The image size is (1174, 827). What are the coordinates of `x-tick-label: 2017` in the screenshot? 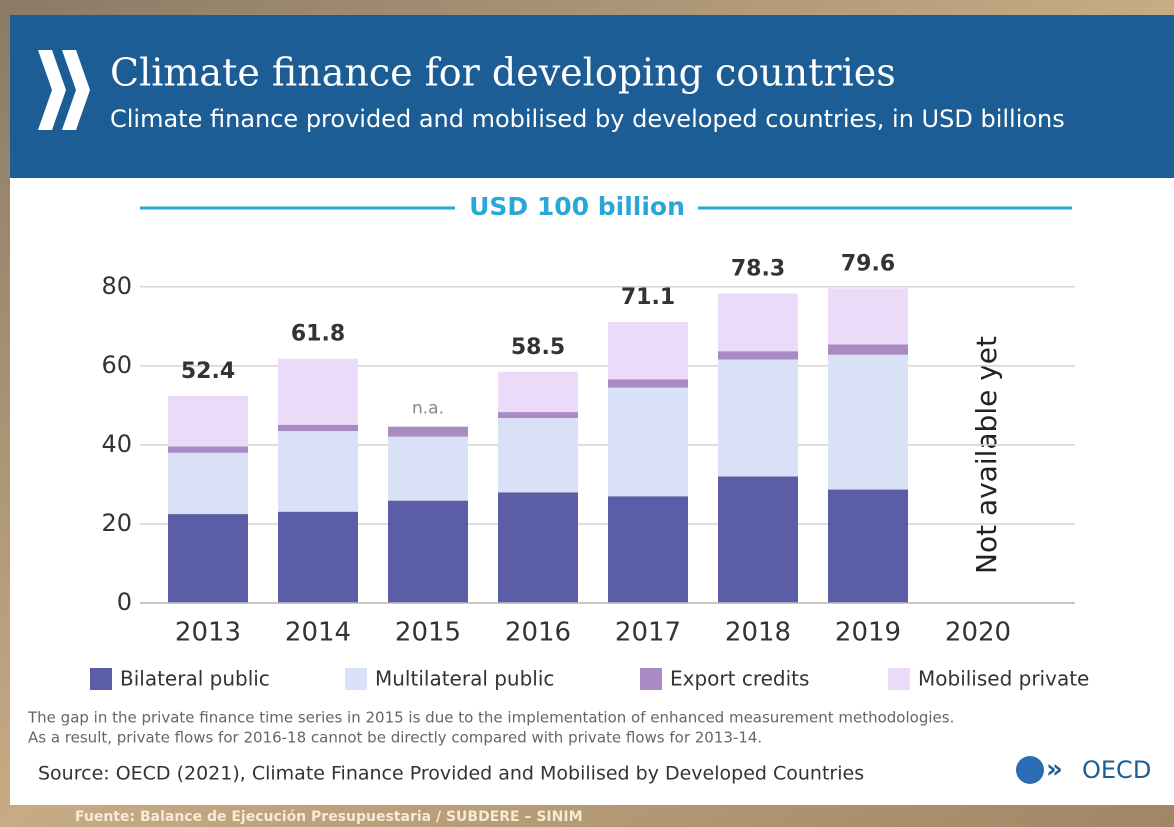 It's located at (648, 633).